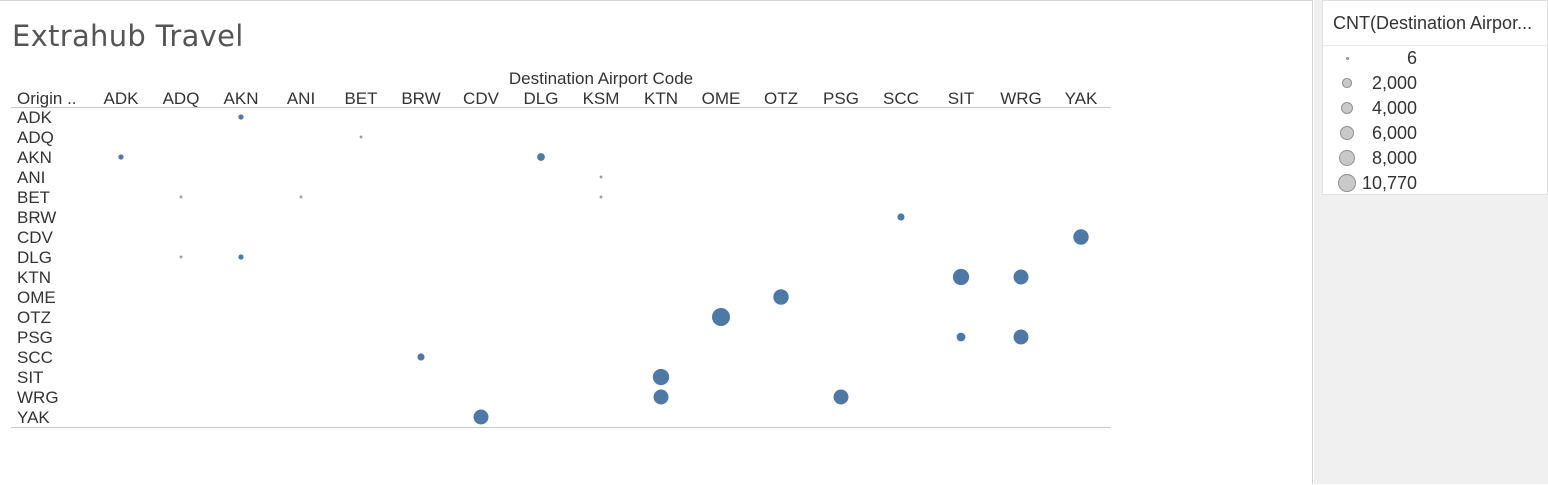 The height and width of the screenshot is (485, 1548). I want to click on column-header: PSG, so click(841, 98).